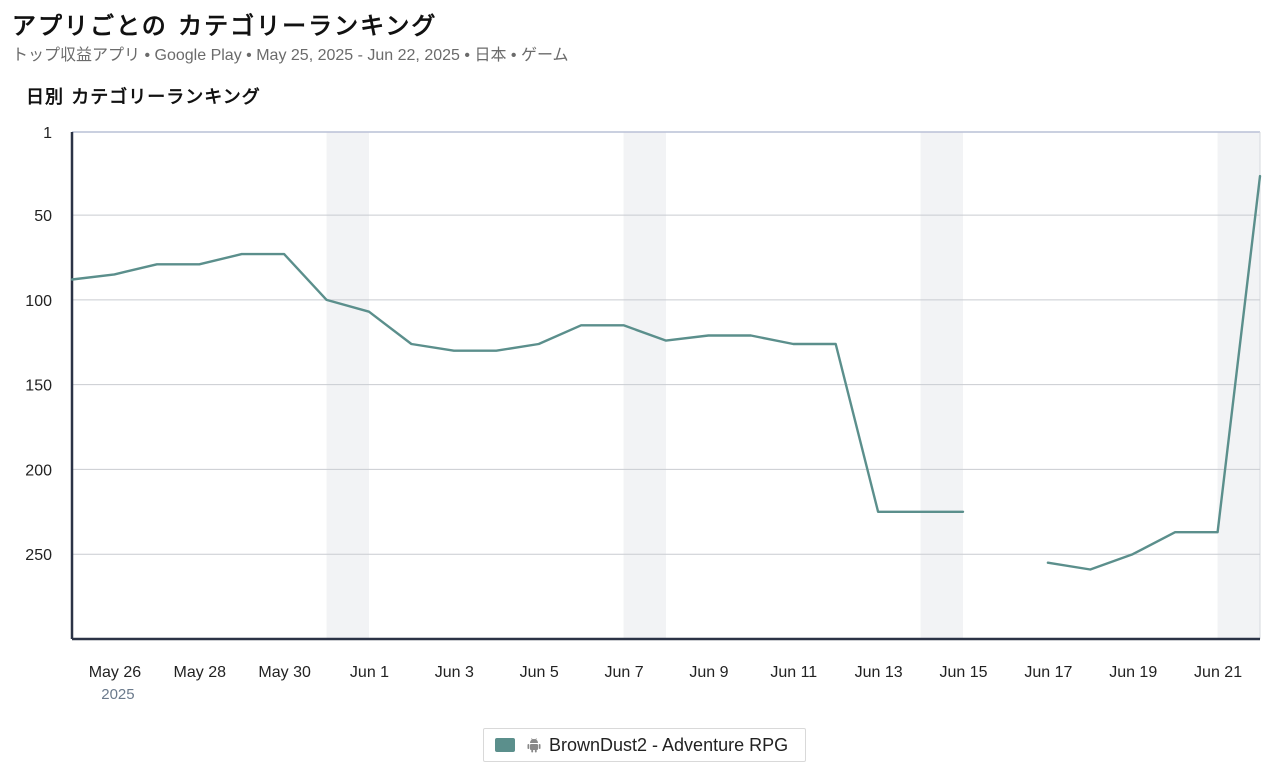 The height and width of the screenshot is (768, 1280). I want to click on x-tick-label: May 28, so click(200, 672).